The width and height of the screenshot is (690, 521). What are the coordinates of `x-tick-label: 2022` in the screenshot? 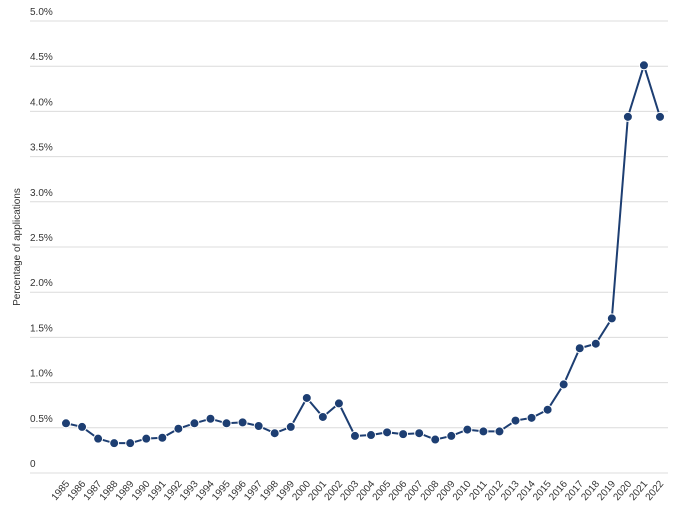 It's located at (655, 491).